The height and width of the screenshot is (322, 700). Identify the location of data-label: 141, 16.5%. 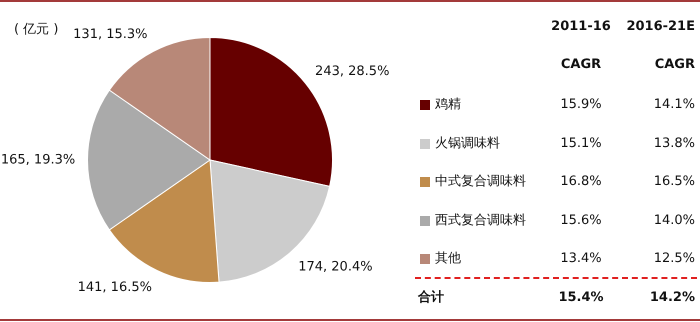
(115, 288).